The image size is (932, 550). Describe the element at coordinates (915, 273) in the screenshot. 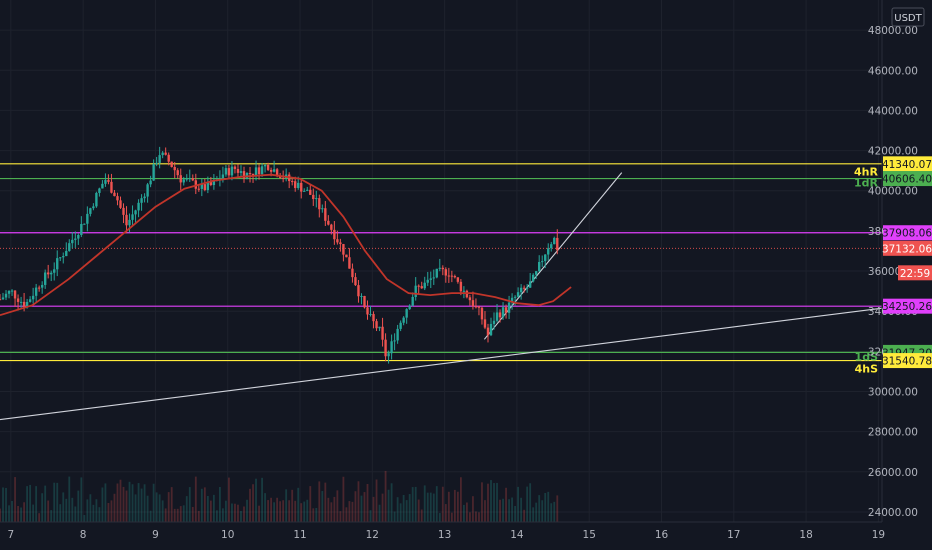

I see `countdown-tag` at that location.